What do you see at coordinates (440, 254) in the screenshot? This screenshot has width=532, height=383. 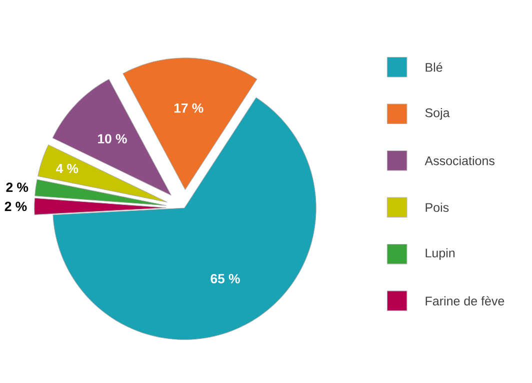 I see `legend-label: Lupin` at bounding box center [440, 254].